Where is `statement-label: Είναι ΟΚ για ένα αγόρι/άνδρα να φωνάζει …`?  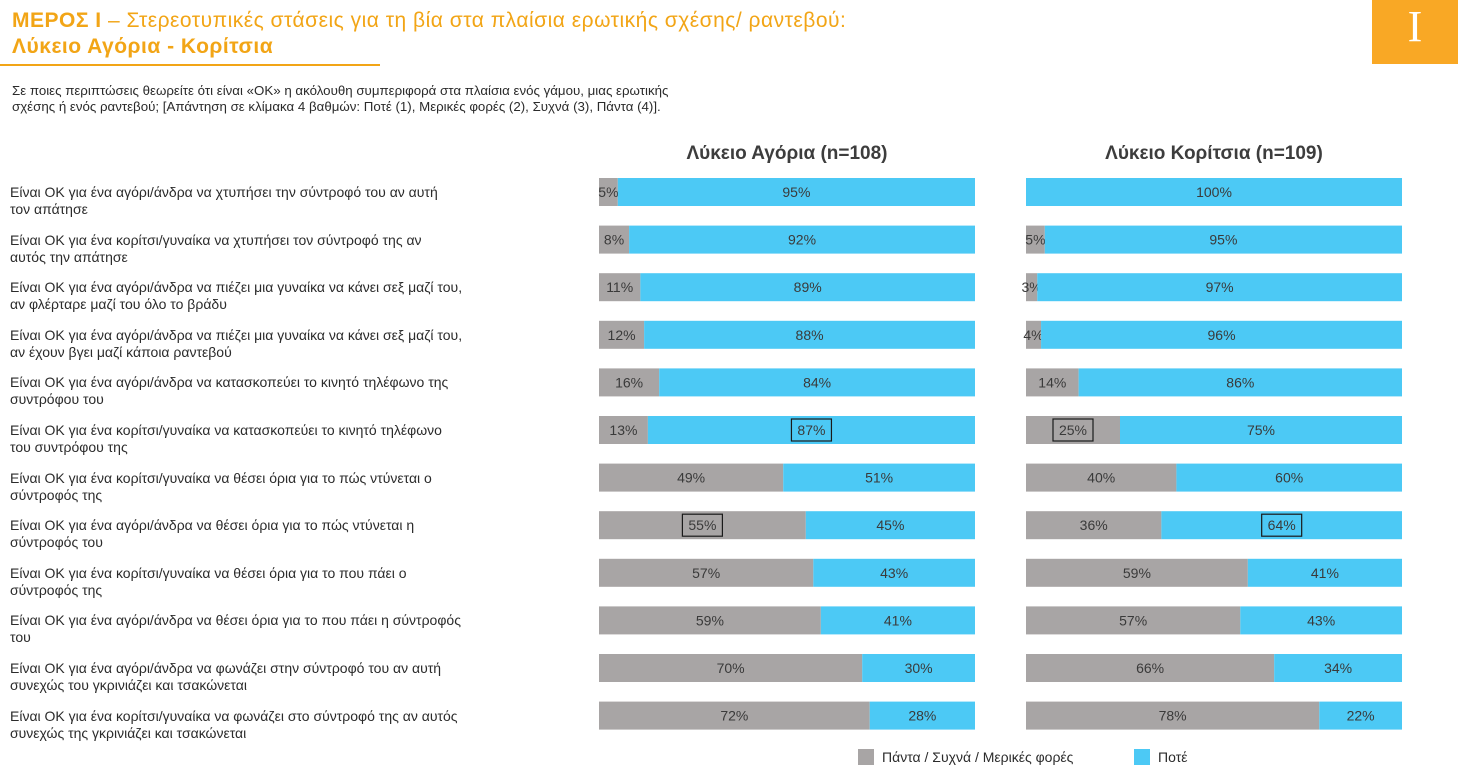
statement-label: Είναι ΟΚ για ένα αγόρι/άνδρα να φωνάζει … is located at coordinates (295, 677).